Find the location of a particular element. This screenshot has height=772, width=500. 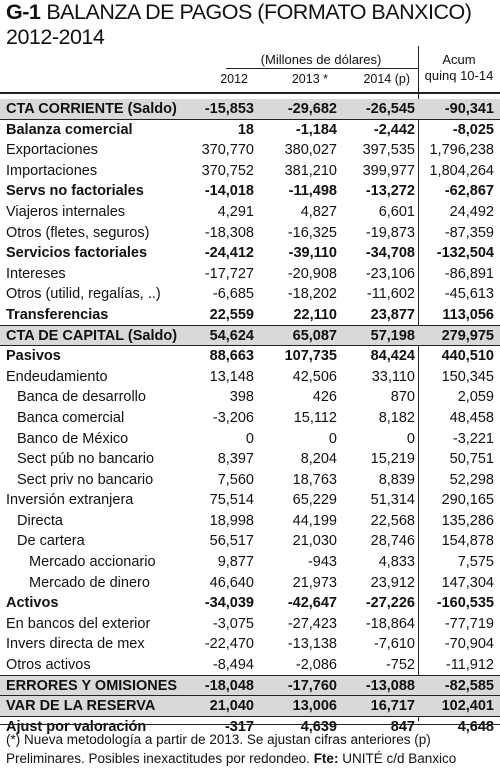

cell-2013: -17,760 is located at coordinates (312, 685).